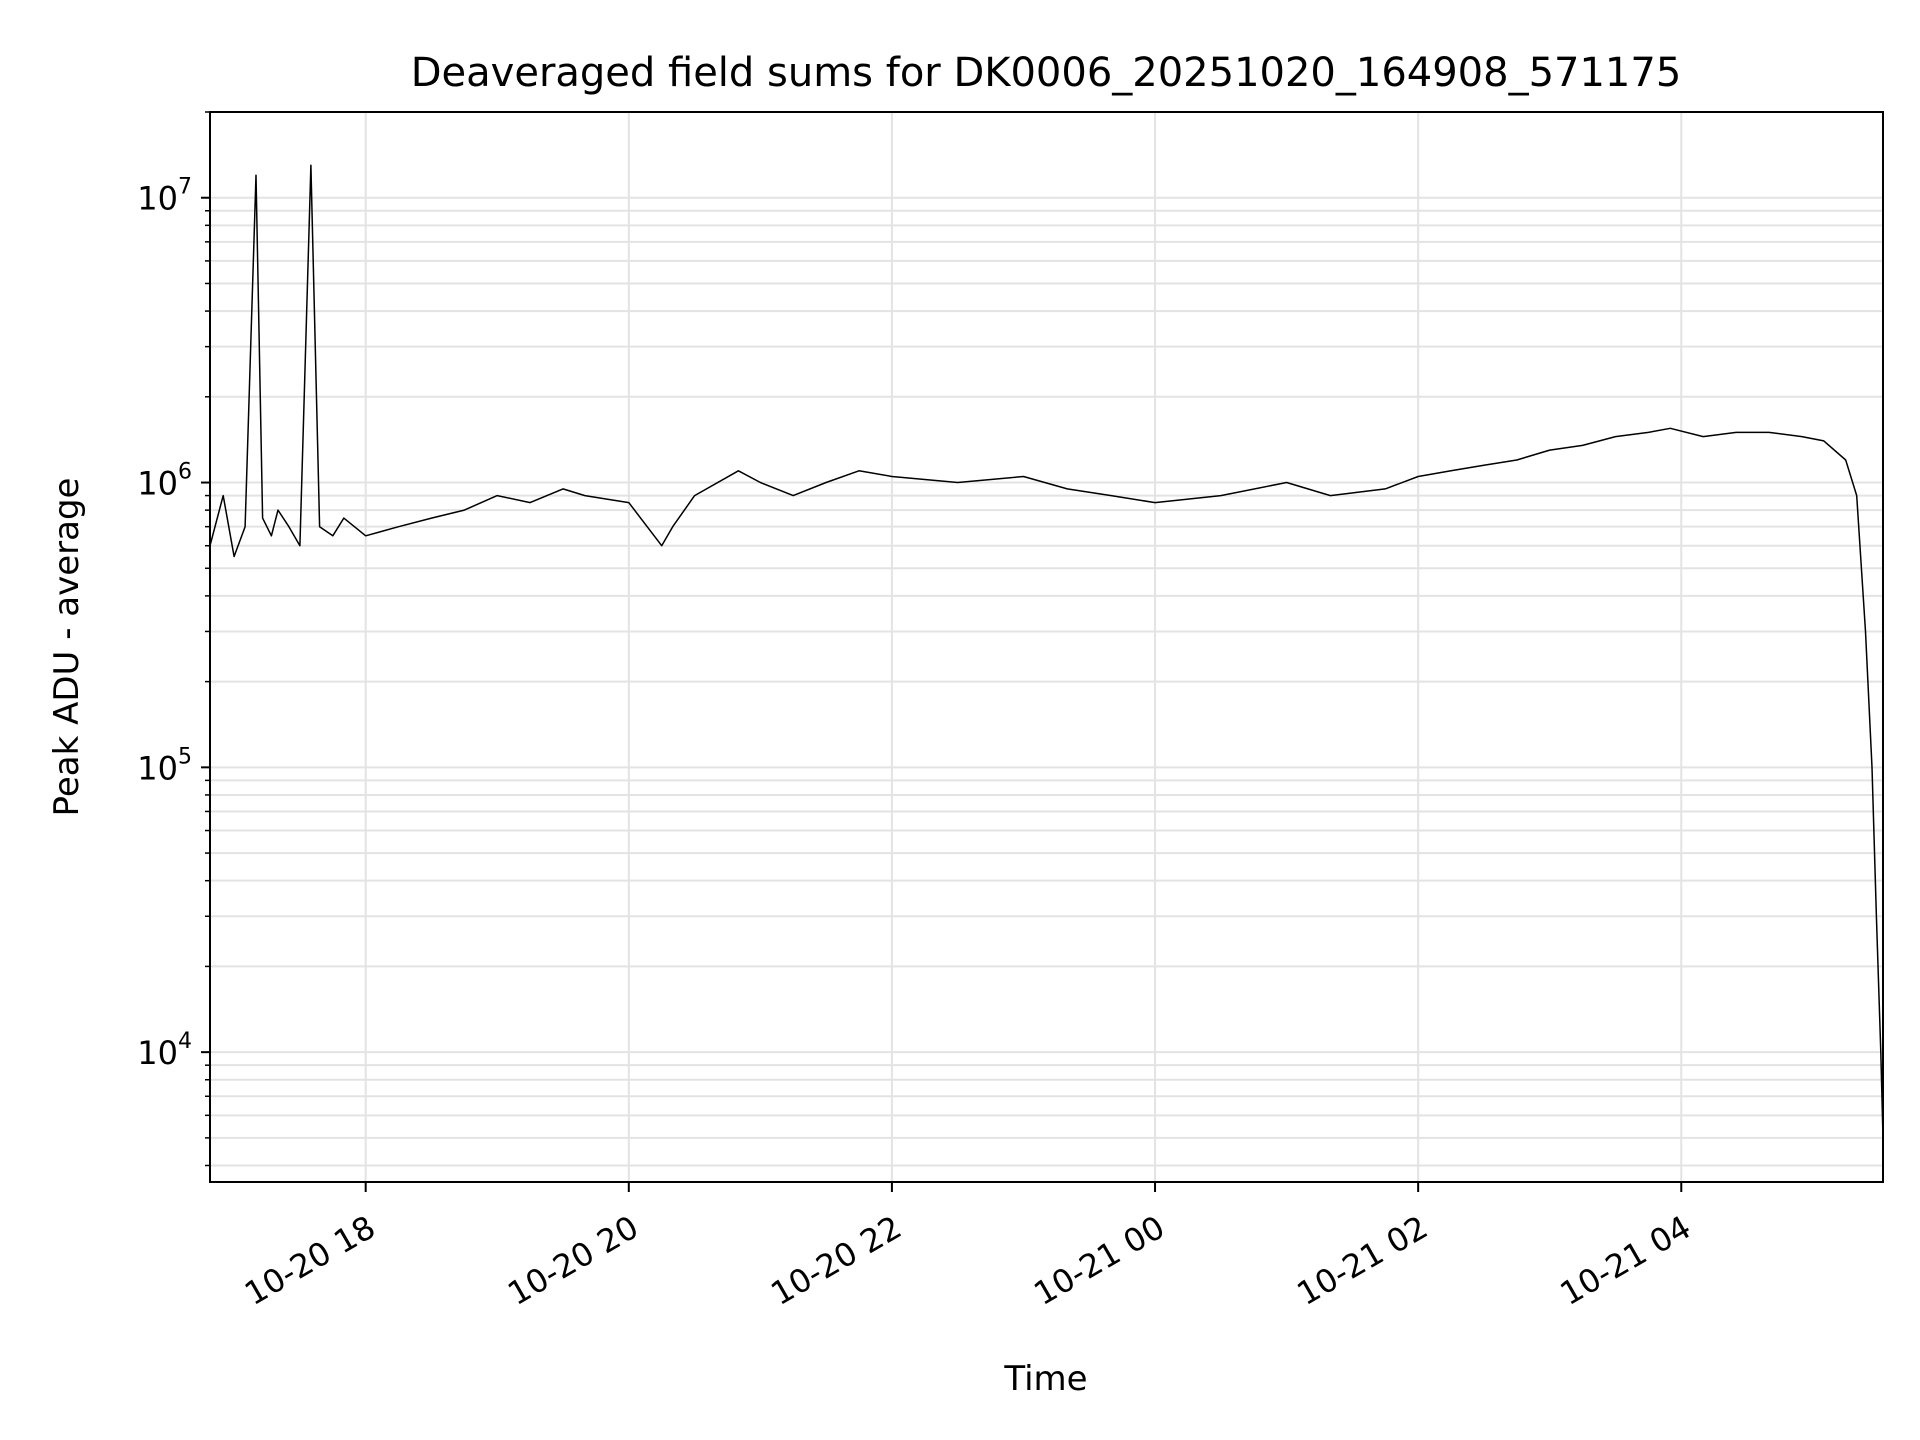 Image resolution: width=1920 pixels, height=1440 pixels. Describe the element at coordinates (164, 196) in the screenshot. I see `y-tick-label: 10⁷` at that location.